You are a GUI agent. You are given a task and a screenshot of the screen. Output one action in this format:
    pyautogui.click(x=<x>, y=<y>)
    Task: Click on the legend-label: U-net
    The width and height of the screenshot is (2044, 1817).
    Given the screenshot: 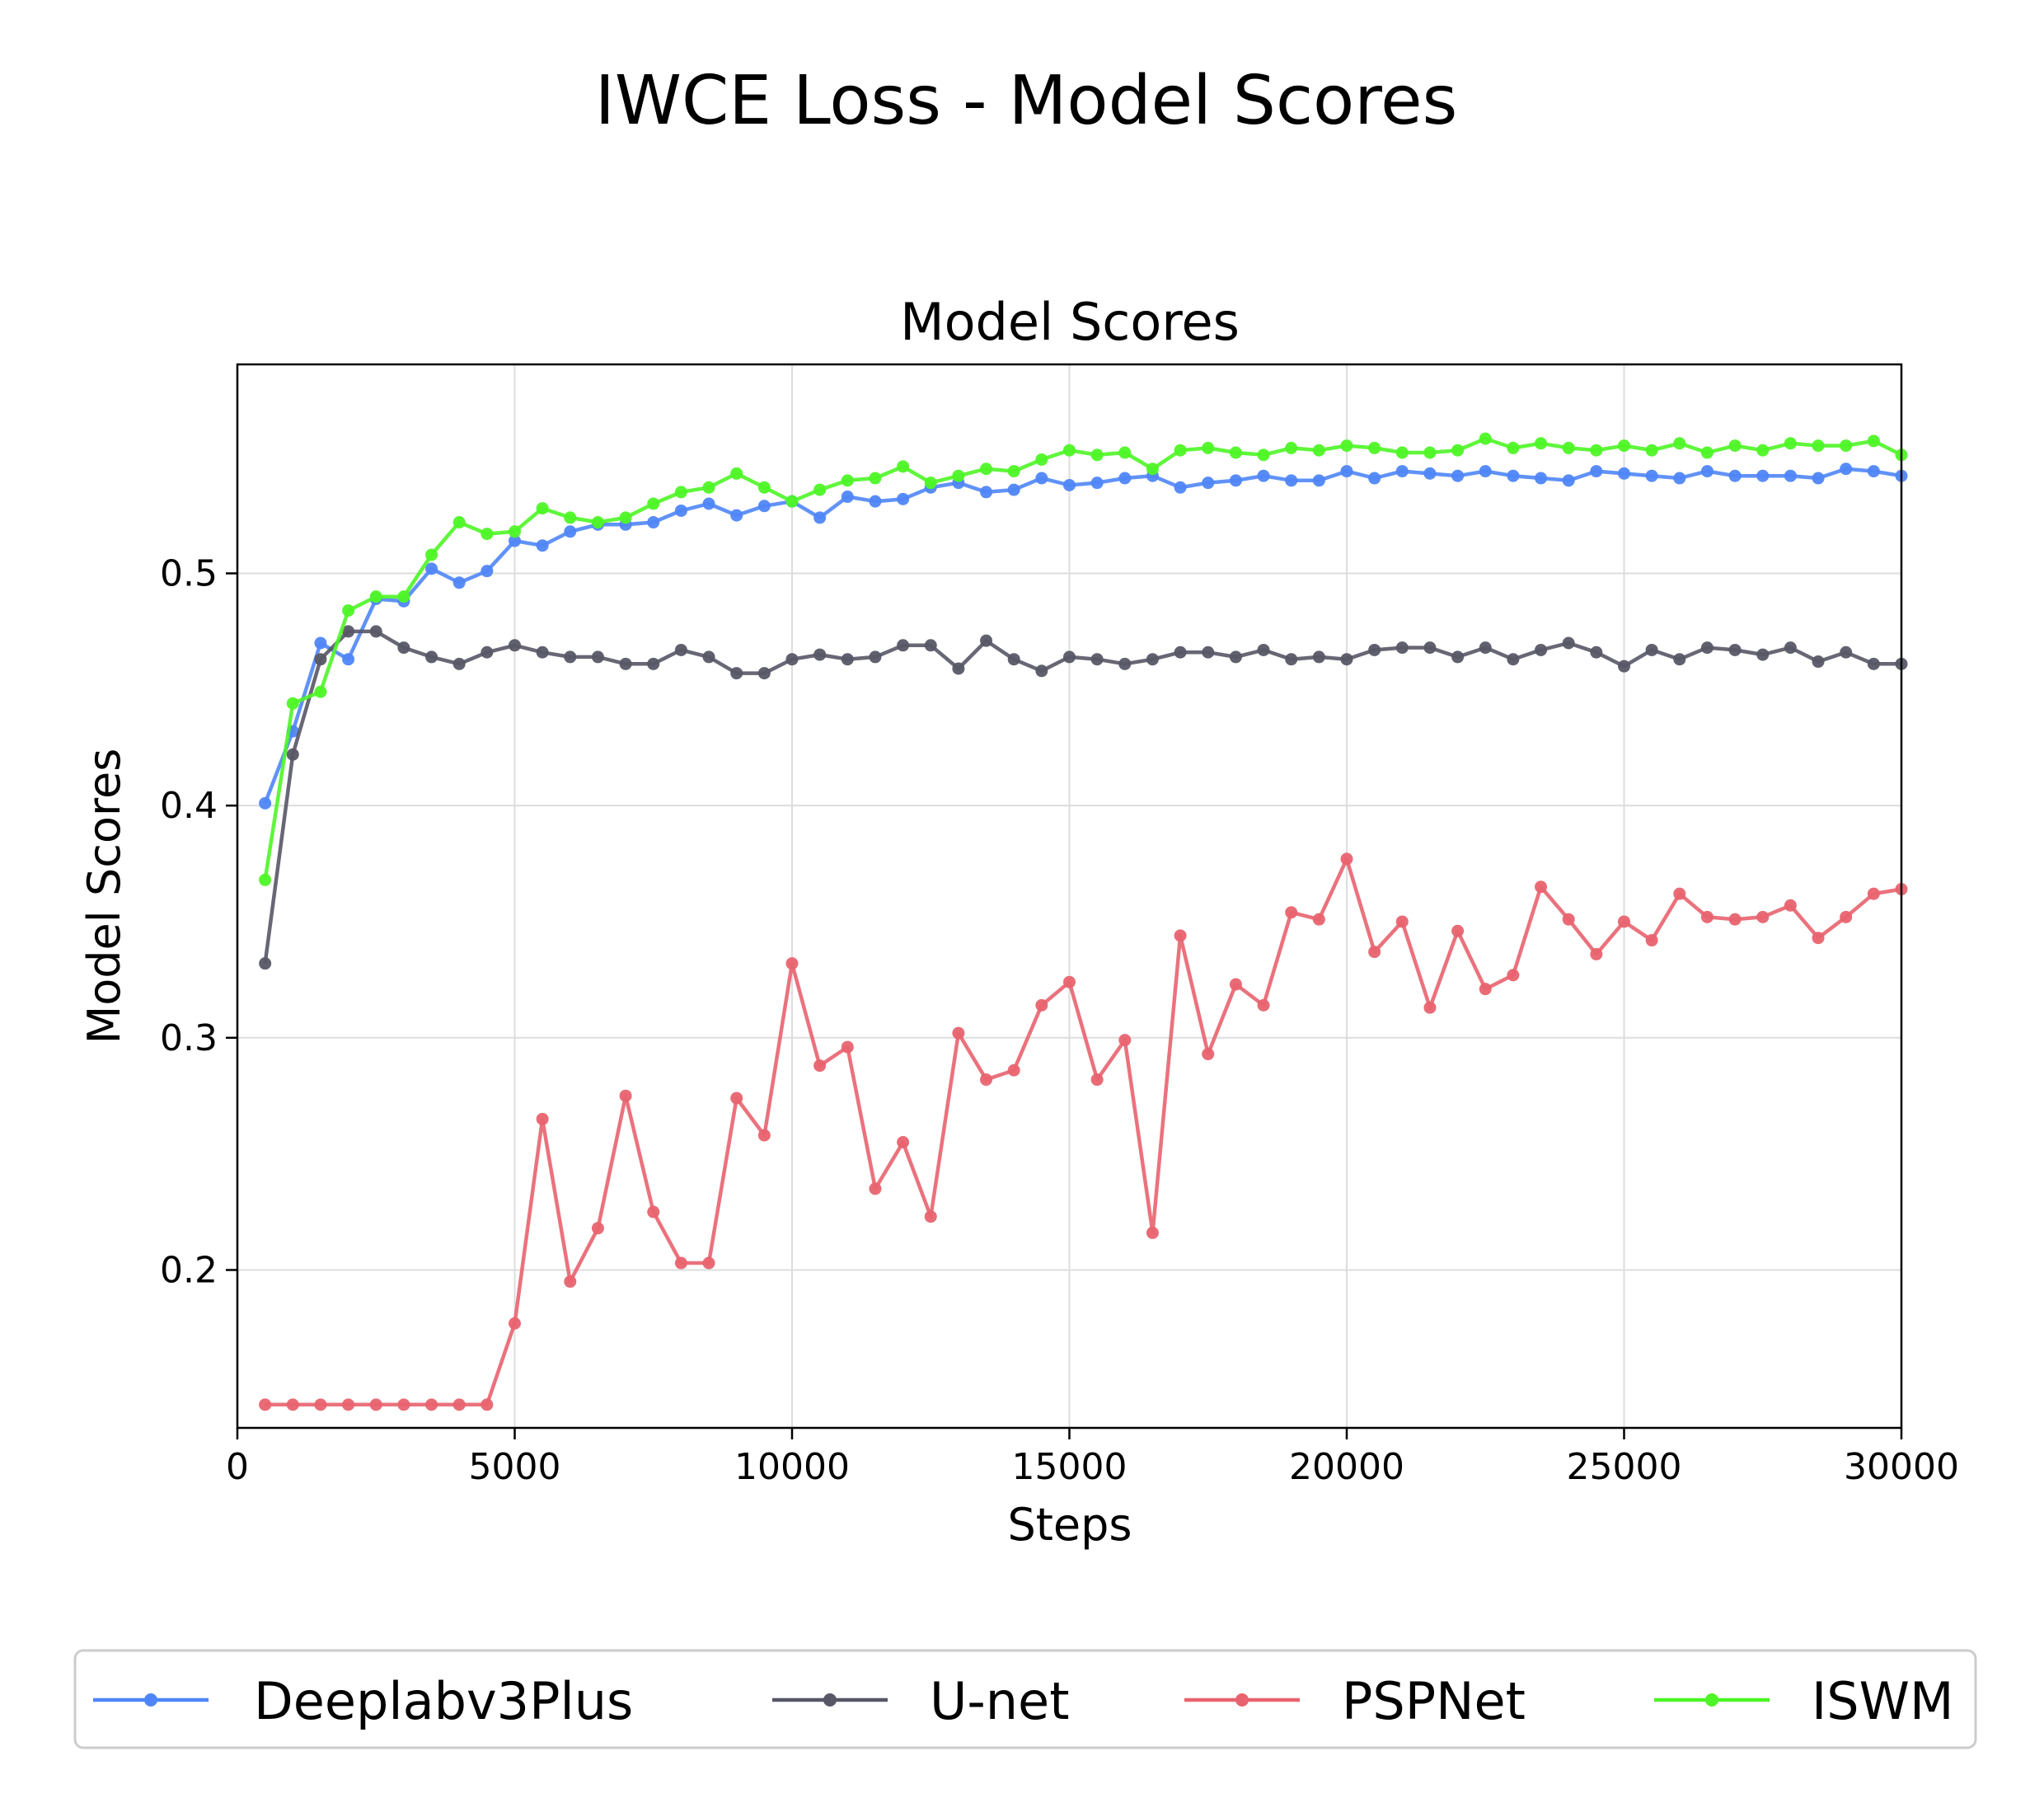 What is the action you would take?
    pyautogui.click(x=1000, y=1701)
    